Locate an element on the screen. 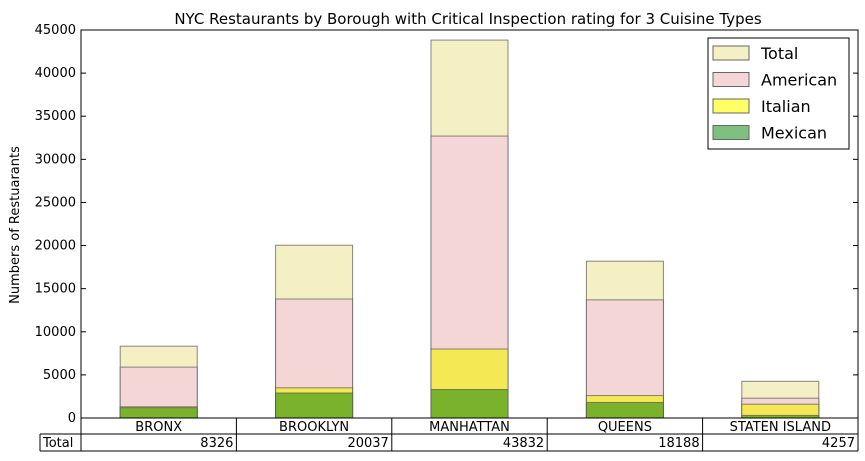 The width and height of the screenshot is (865, 461). table-cell-value: 4257 is located at coordinates (838, 443).